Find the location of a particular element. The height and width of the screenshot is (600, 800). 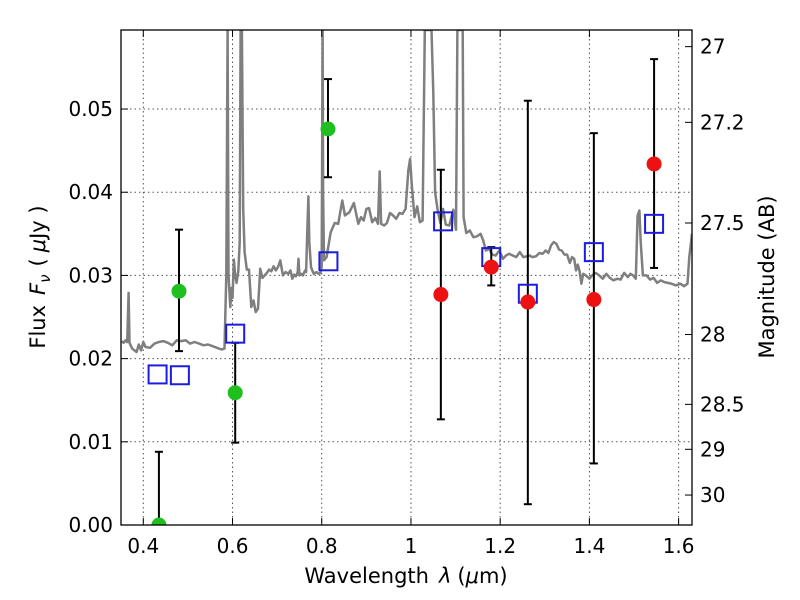

y-tick-label: 0.01 is located at coordinates (90, 442).